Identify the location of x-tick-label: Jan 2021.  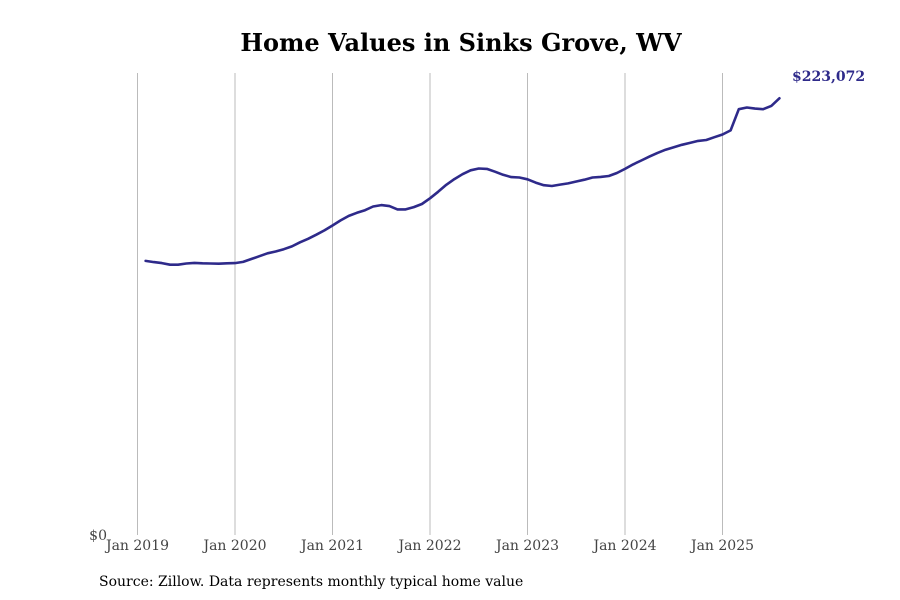
(331, 546).